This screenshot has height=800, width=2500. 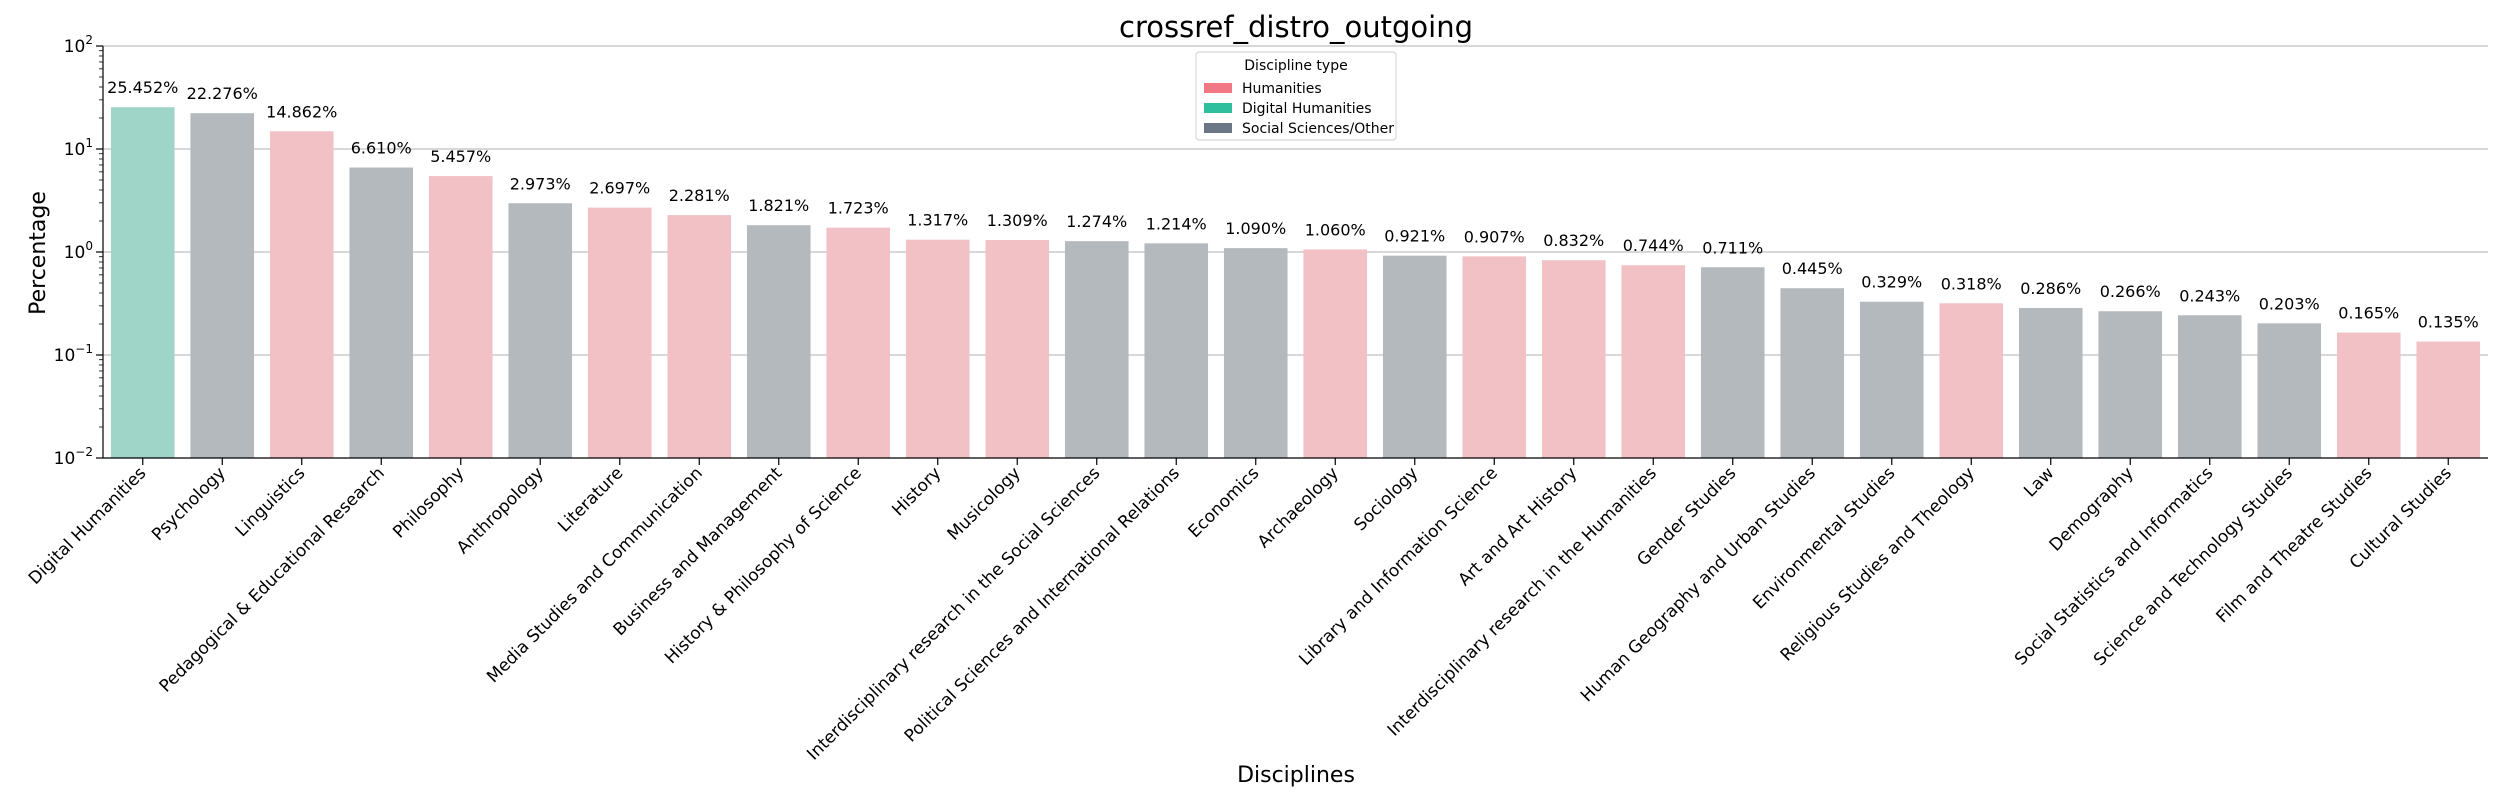 What do you see at coordinates (540, 183) in the screenshot?
I see `bar-value-label: 2.973%` at bounding box center [540, 183].